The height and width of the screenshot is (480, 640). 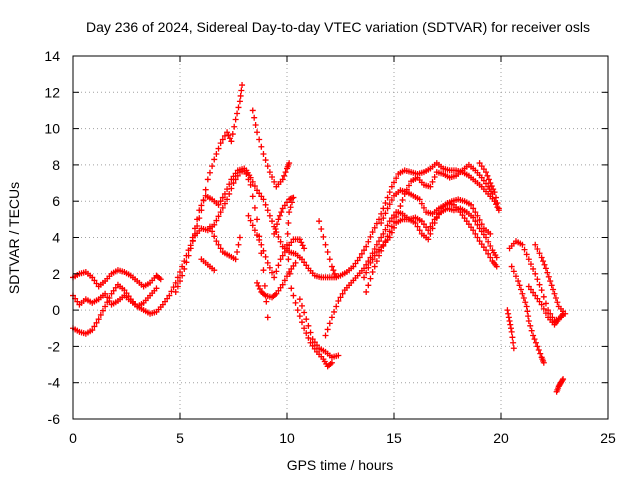 What do you see at coordinates (54, 346) in the screenshot?
I see `y-tick-label: -2` at bounding box center [54, 346].